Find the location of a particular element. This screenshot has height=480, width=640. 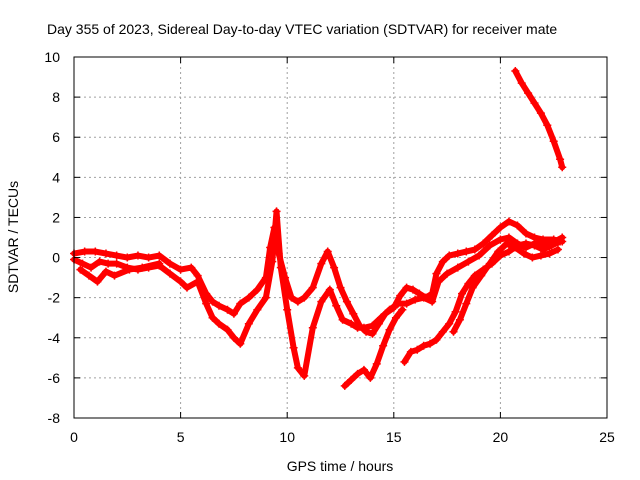

y-tick-label: 0 is located at coordinates (56, 258).